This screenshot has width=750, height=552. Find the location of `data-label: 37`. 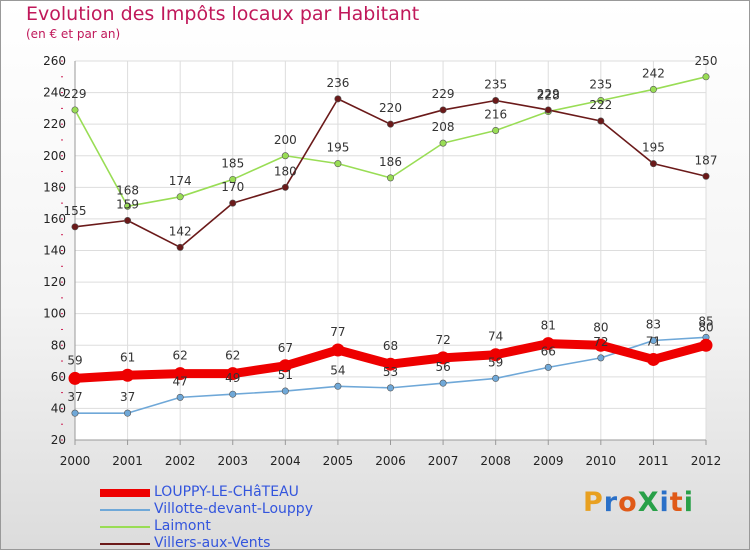

data-label: 37 is located at coordinates (74, 397).